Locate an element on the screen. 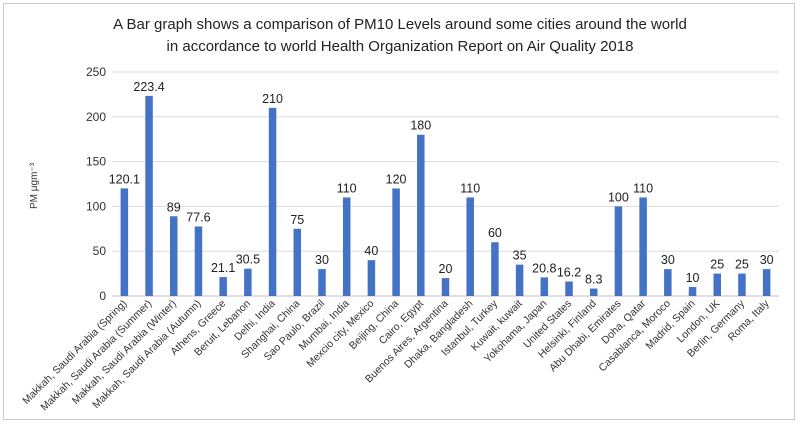  y-tick-label: 150 is located at coordinates (96, 162).